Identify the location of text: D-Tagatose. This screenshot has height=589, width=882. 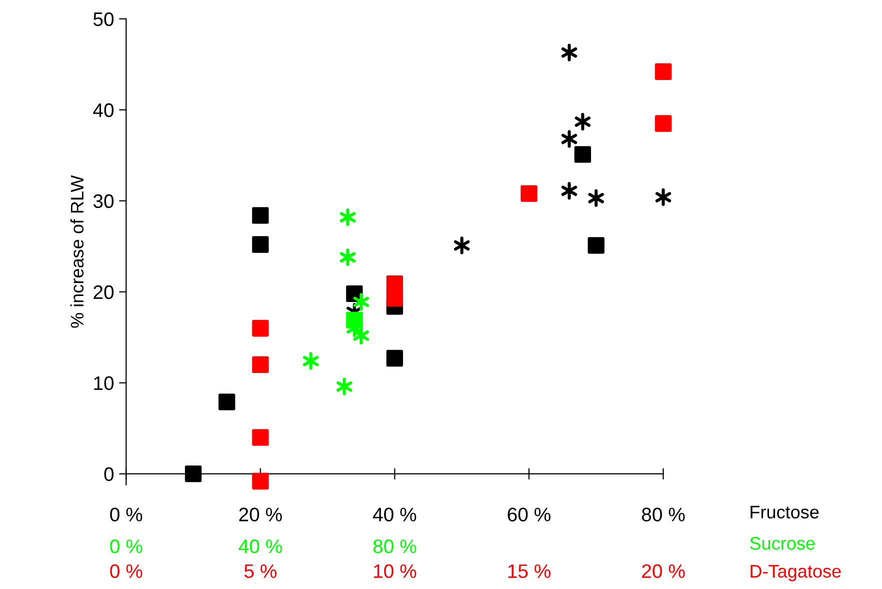
(795, 573).